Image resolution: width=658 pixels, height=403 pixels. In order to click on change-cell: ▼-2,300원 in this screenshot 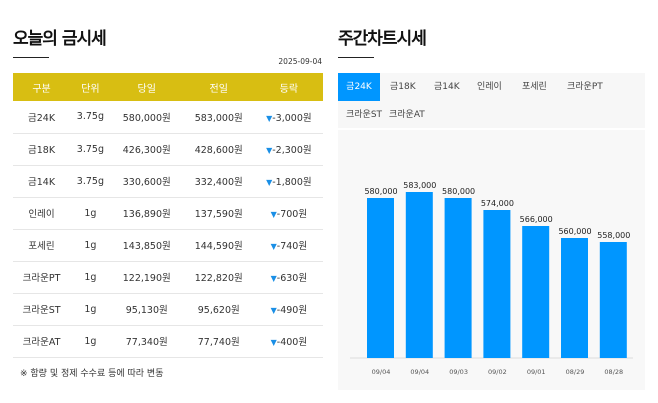, I will do `click(288, 149)`.